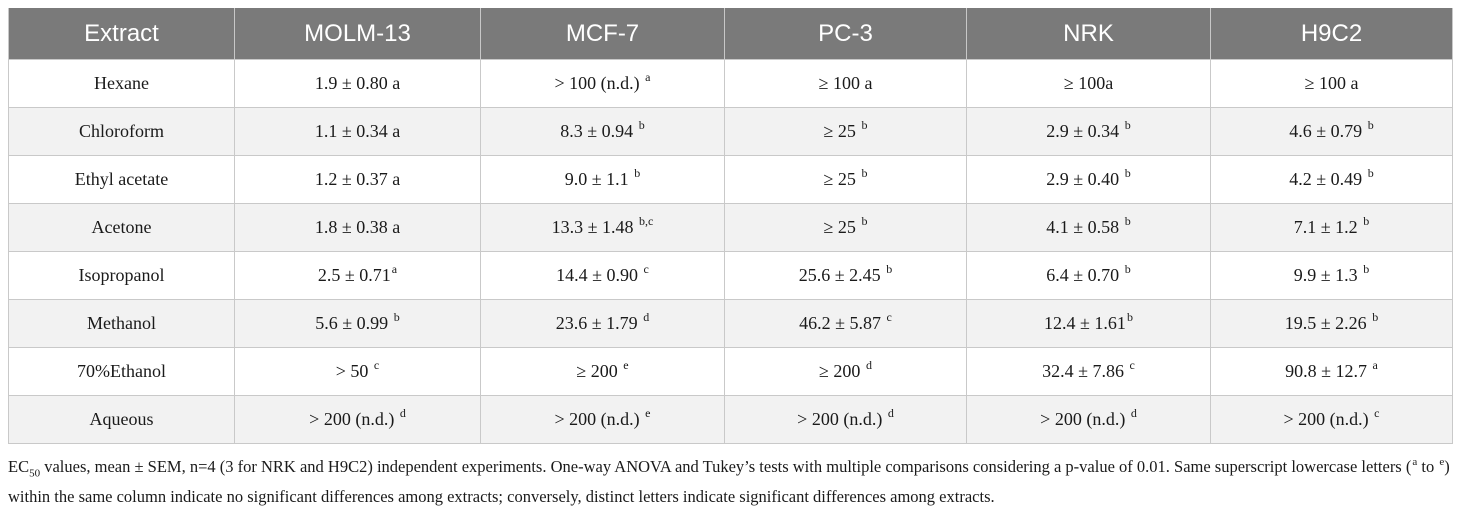 The width and height of the screenshot is (1460, 509). Describe the element at coordinates (354, 371) in the screenshot. I see `value-text: > 50` at that location.